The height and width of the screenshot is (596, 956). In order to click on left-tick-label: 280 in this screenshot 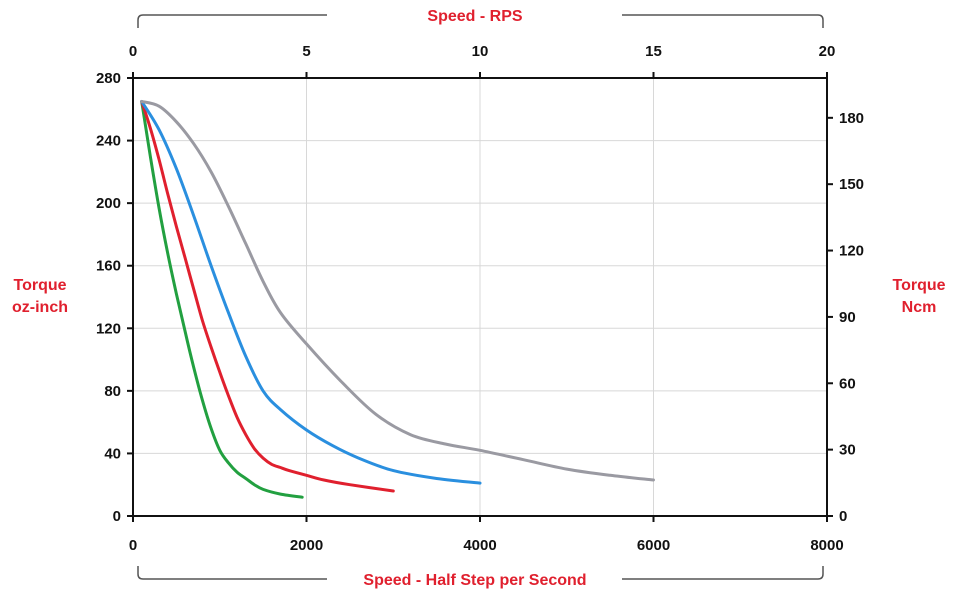, I will do `click(108, 78)`.